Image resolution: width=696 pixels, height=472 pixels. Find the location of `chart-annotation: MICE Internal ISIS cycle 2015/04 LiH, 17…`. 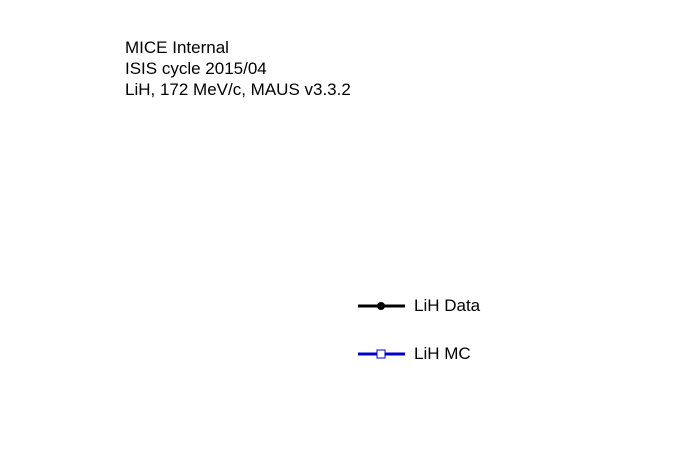

chart-annotation: MICE Internal ISIS cycle 2015/04 LiH, 17… is located at coordinates (238, 68).